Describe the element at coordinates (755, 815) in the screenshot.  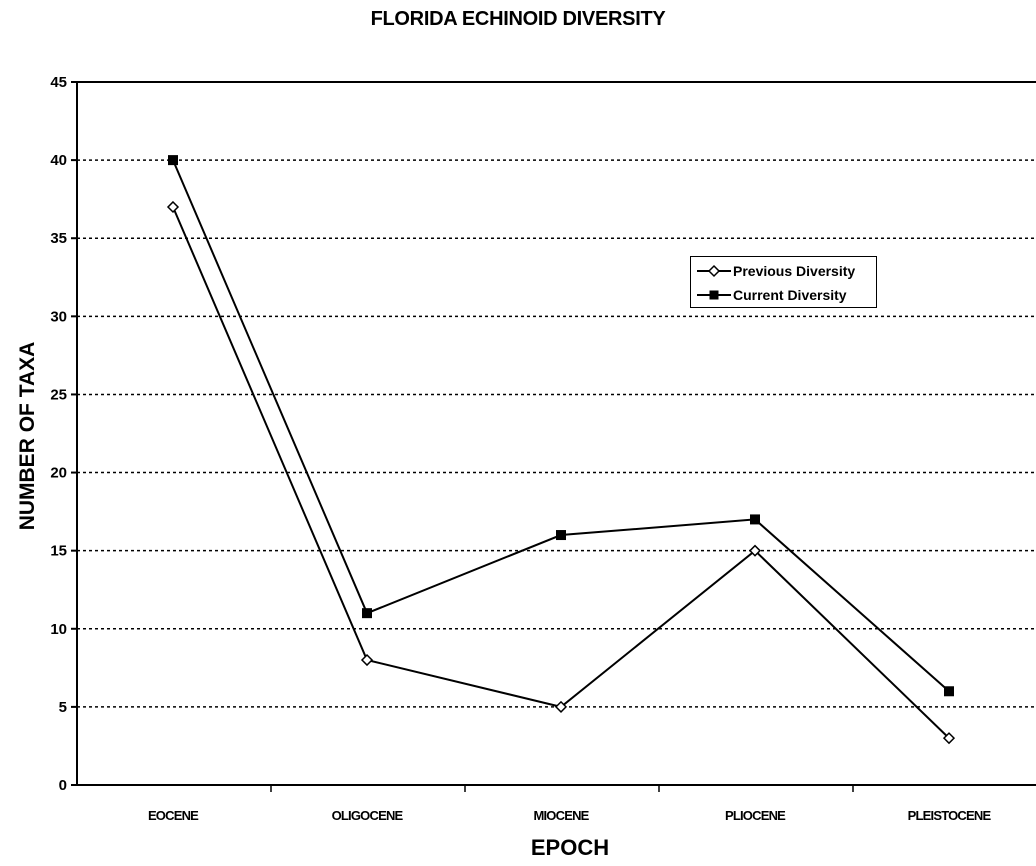
I see `x-tick-label: PLIOCENE` at that location.